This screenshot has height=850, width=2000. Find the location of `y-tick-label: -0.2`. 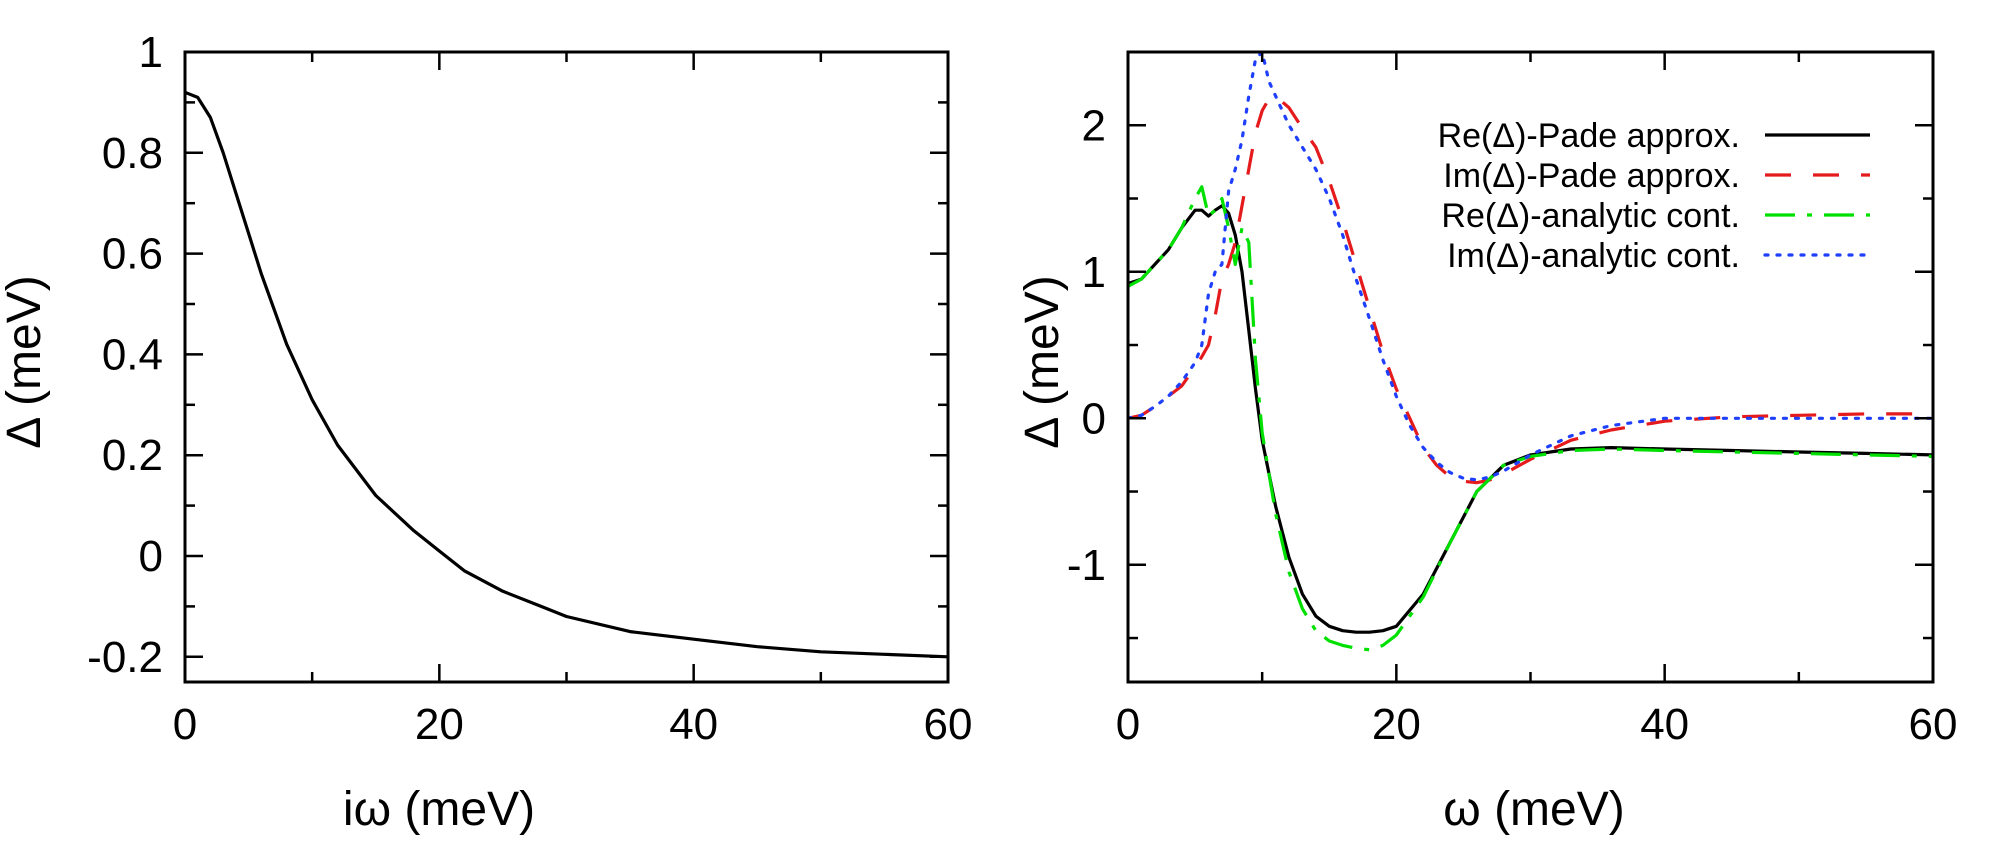

y-tick-label: -0.2 is located at coordinates (125, 657).